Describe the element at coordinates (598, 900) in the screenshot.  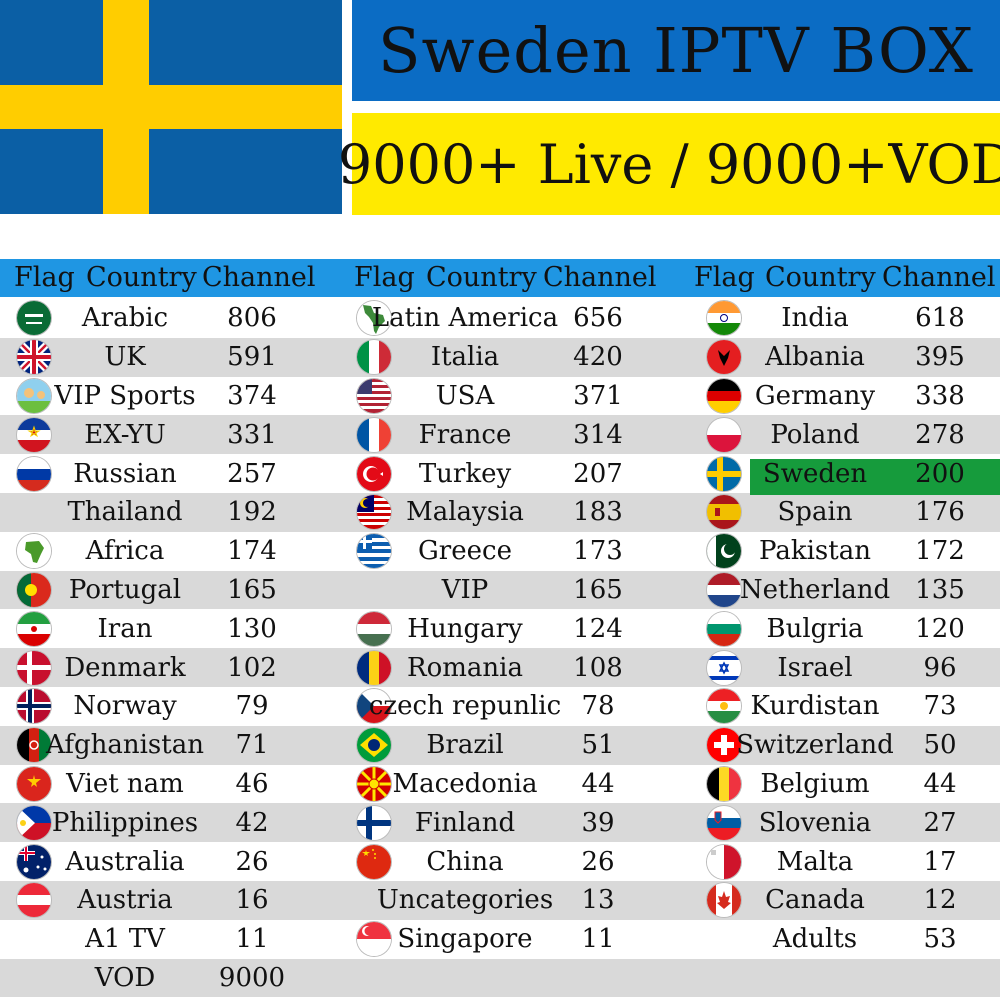
I see `channel-count: 13` at that location.